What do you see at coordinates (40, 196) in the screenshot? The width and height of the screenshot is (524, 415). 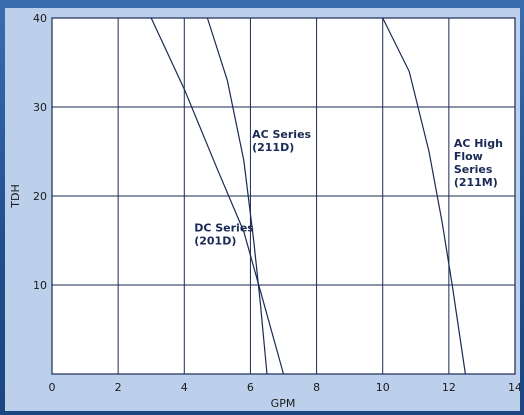 I see `y-tick-label: 20` at bounding box center [40, 196].